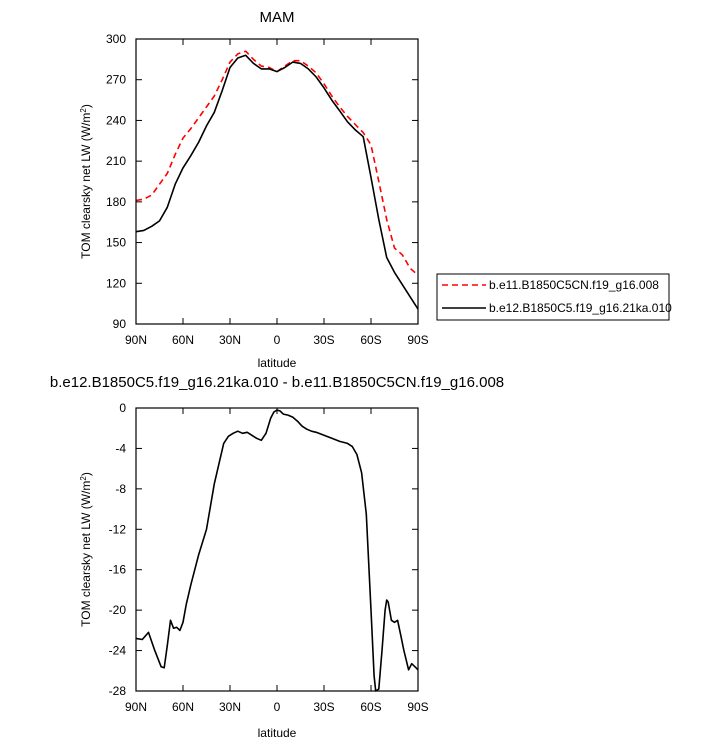 The image size is (717, 746). I want to click on bottom-x-tick-label: 0, so click(277, 707).